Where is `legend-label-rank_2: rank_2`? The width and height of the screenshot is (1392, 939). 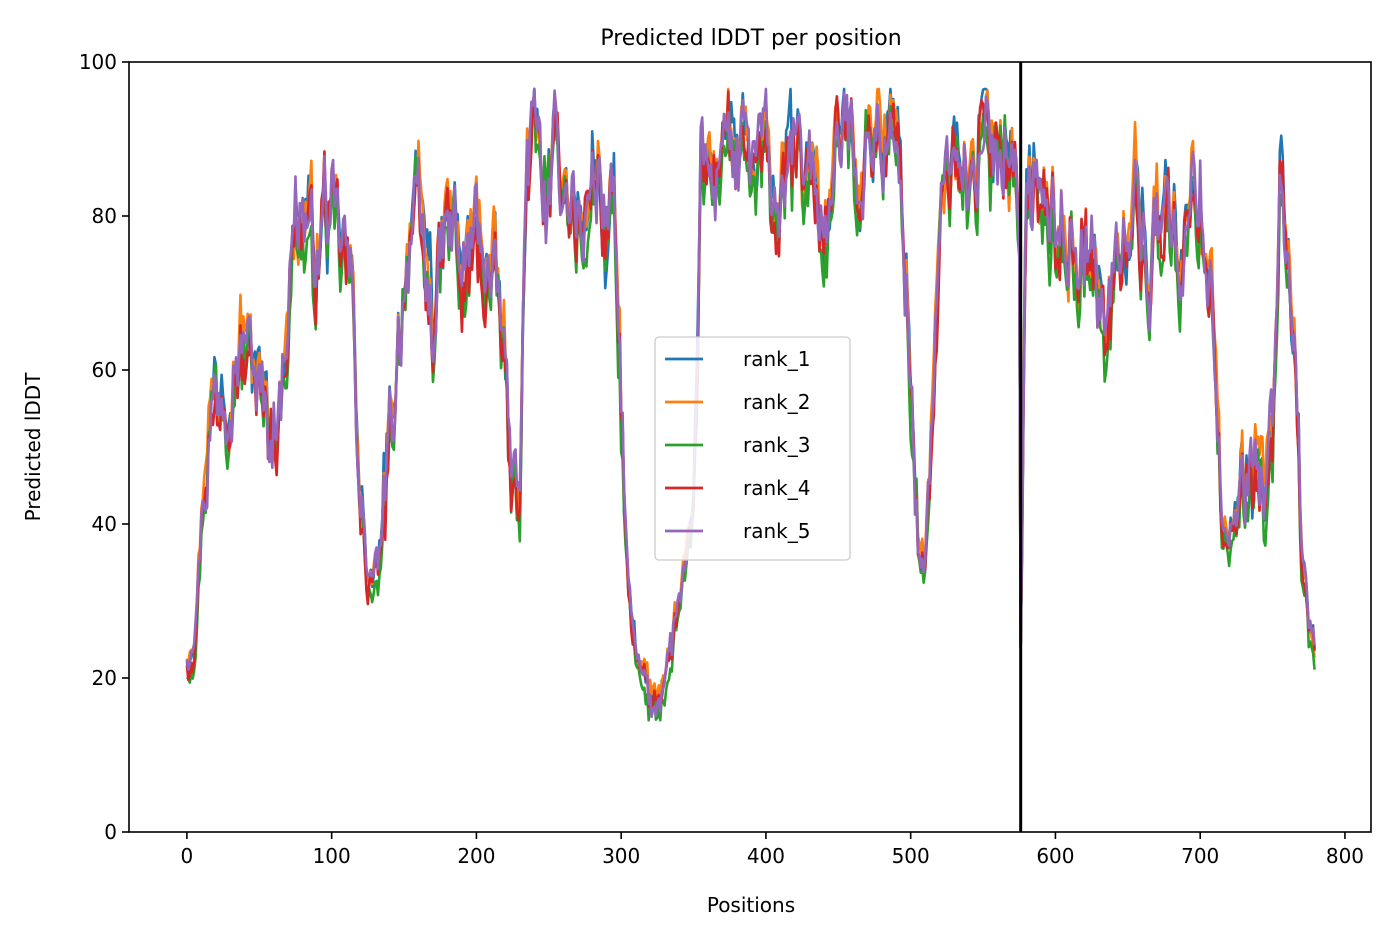 legend-label-rank_2: rank_2 is located at coordinates (776, 402).